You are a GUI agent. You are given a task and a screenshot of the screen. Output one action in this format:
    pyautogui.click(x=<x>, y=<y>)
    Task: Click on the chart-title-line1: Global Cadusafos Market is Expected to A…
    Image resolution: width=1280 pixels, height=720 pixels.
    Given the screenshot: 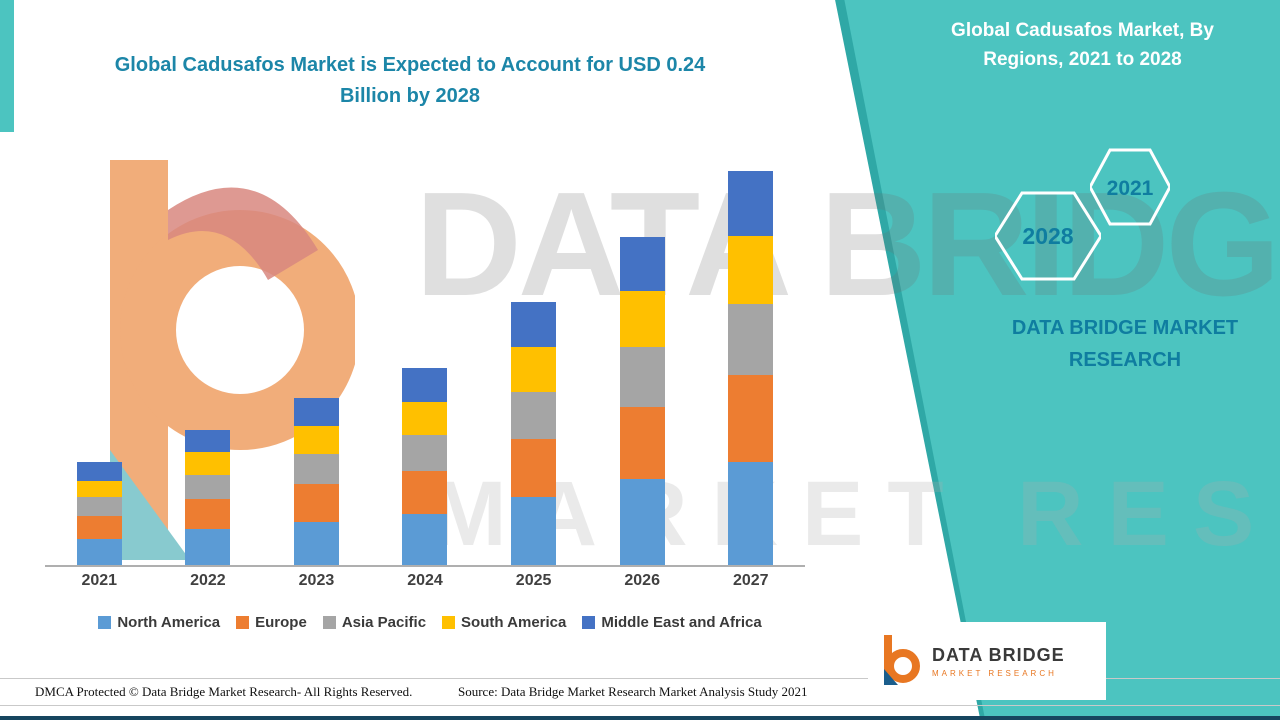 What is the action you would take?
    pyautogui.click(x=410, y=65)
    